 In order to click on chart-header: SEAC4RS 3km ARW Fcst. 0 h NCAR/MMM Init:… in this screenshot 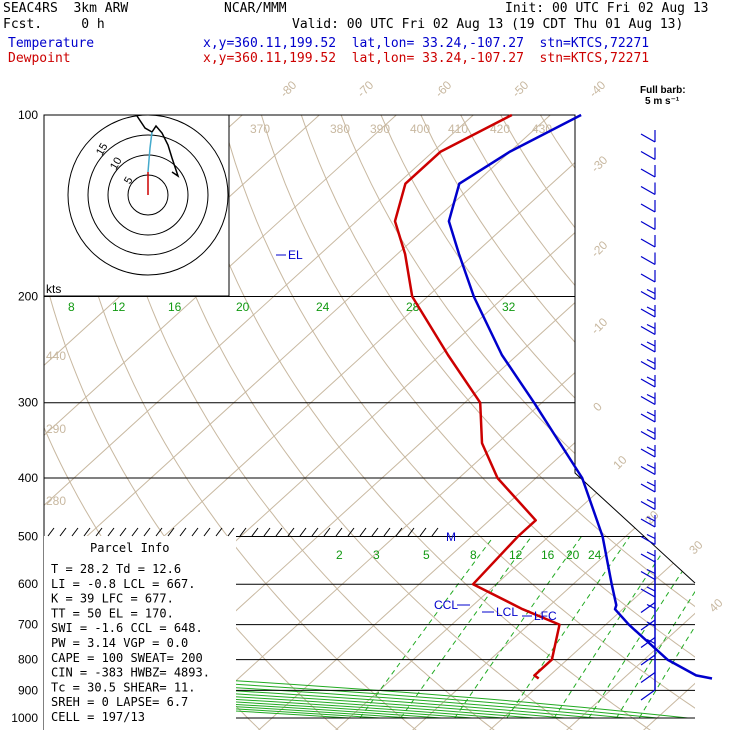, I will do `click(370, 35)`.